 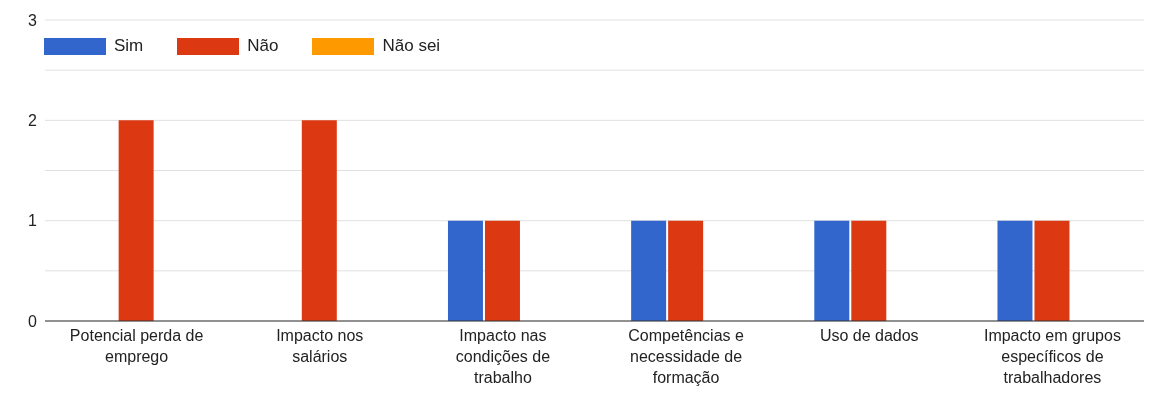 What do you see at coordinates (33, 221) in the screenshot?
I see `y-tick-label: 1` at bounding box center [33, 221].